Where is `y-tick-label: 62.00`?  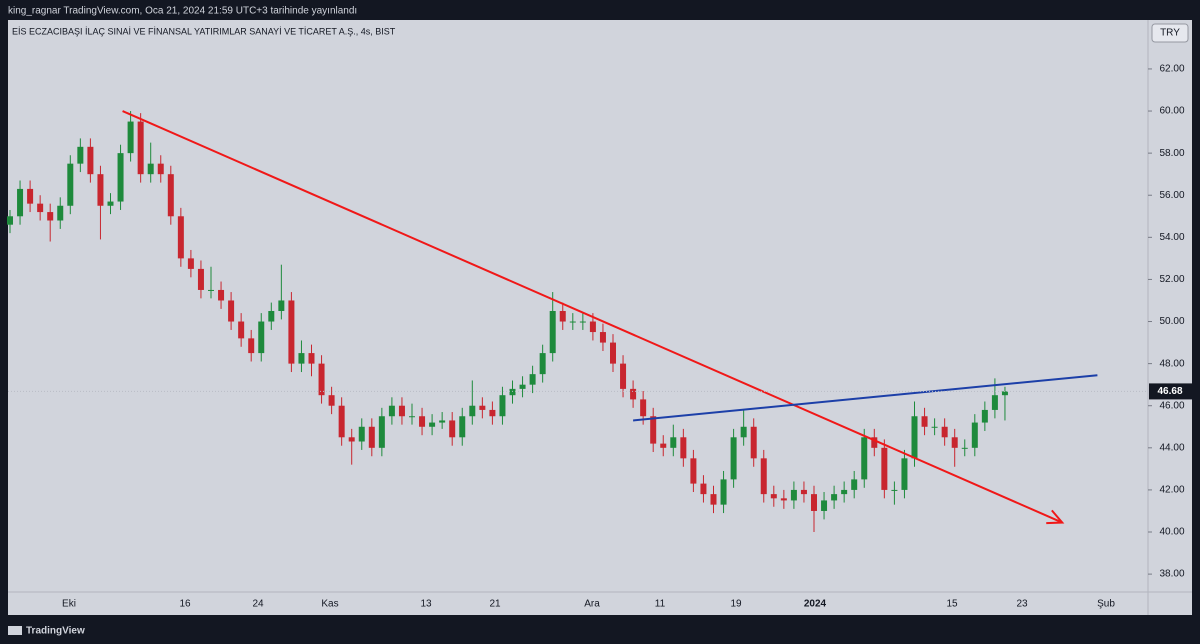
y-tick-label: 62.00 is located at coordinates (1171, 69).